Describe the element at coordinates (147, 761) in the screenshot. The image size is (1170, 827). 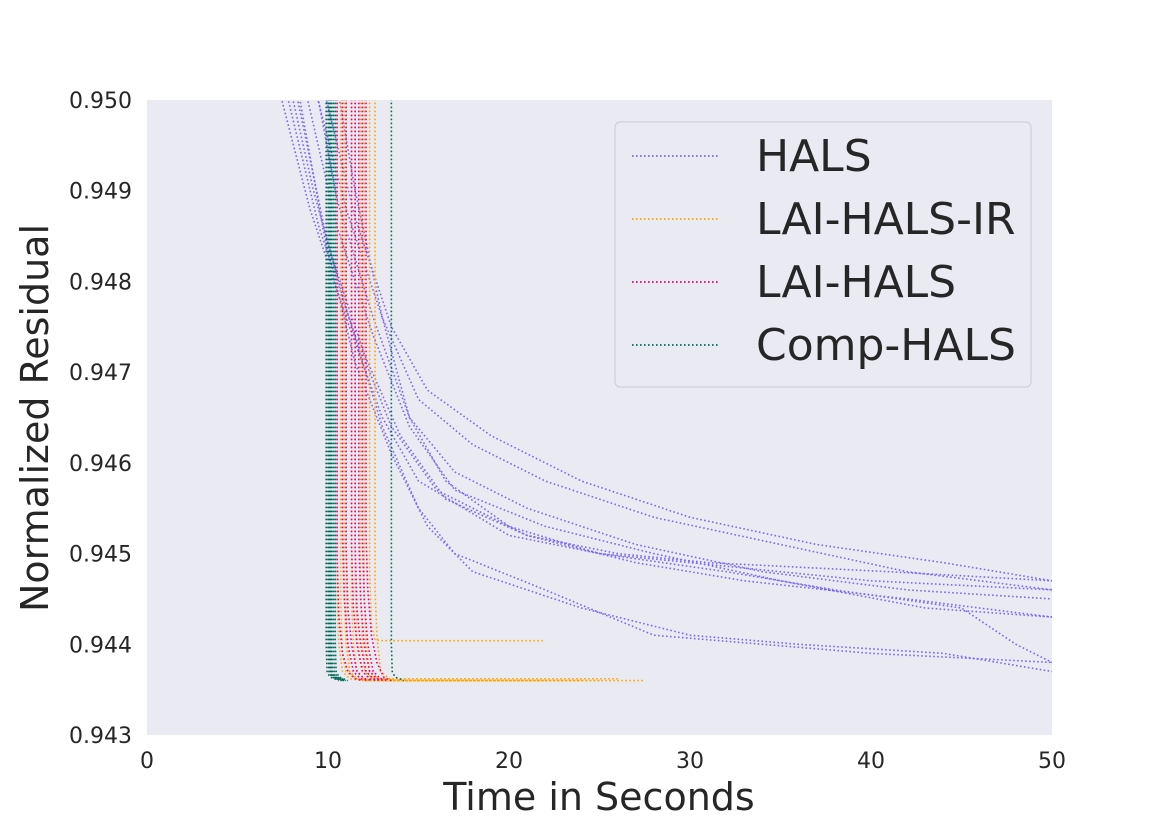
I see `x-tick-label: 0` at that location.